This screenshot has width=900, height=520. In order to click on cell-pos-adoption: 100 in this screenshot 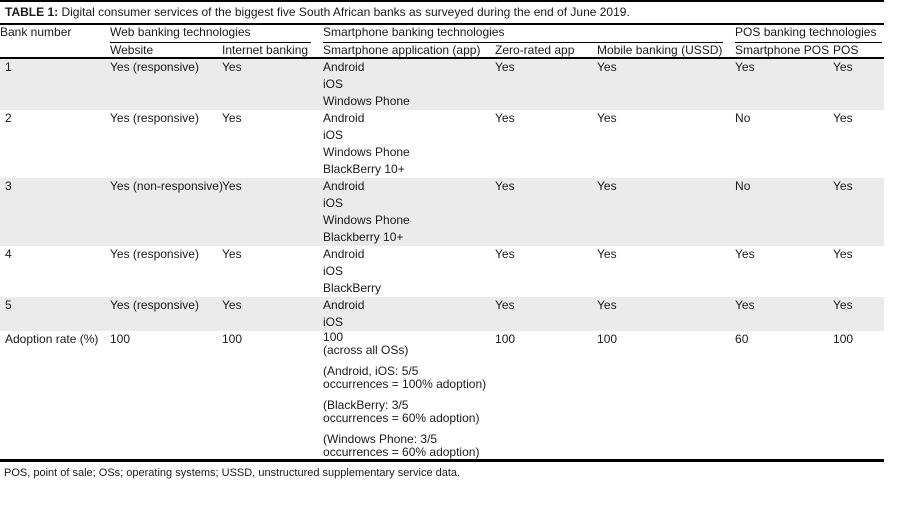, I will do `click(859, 396)`.